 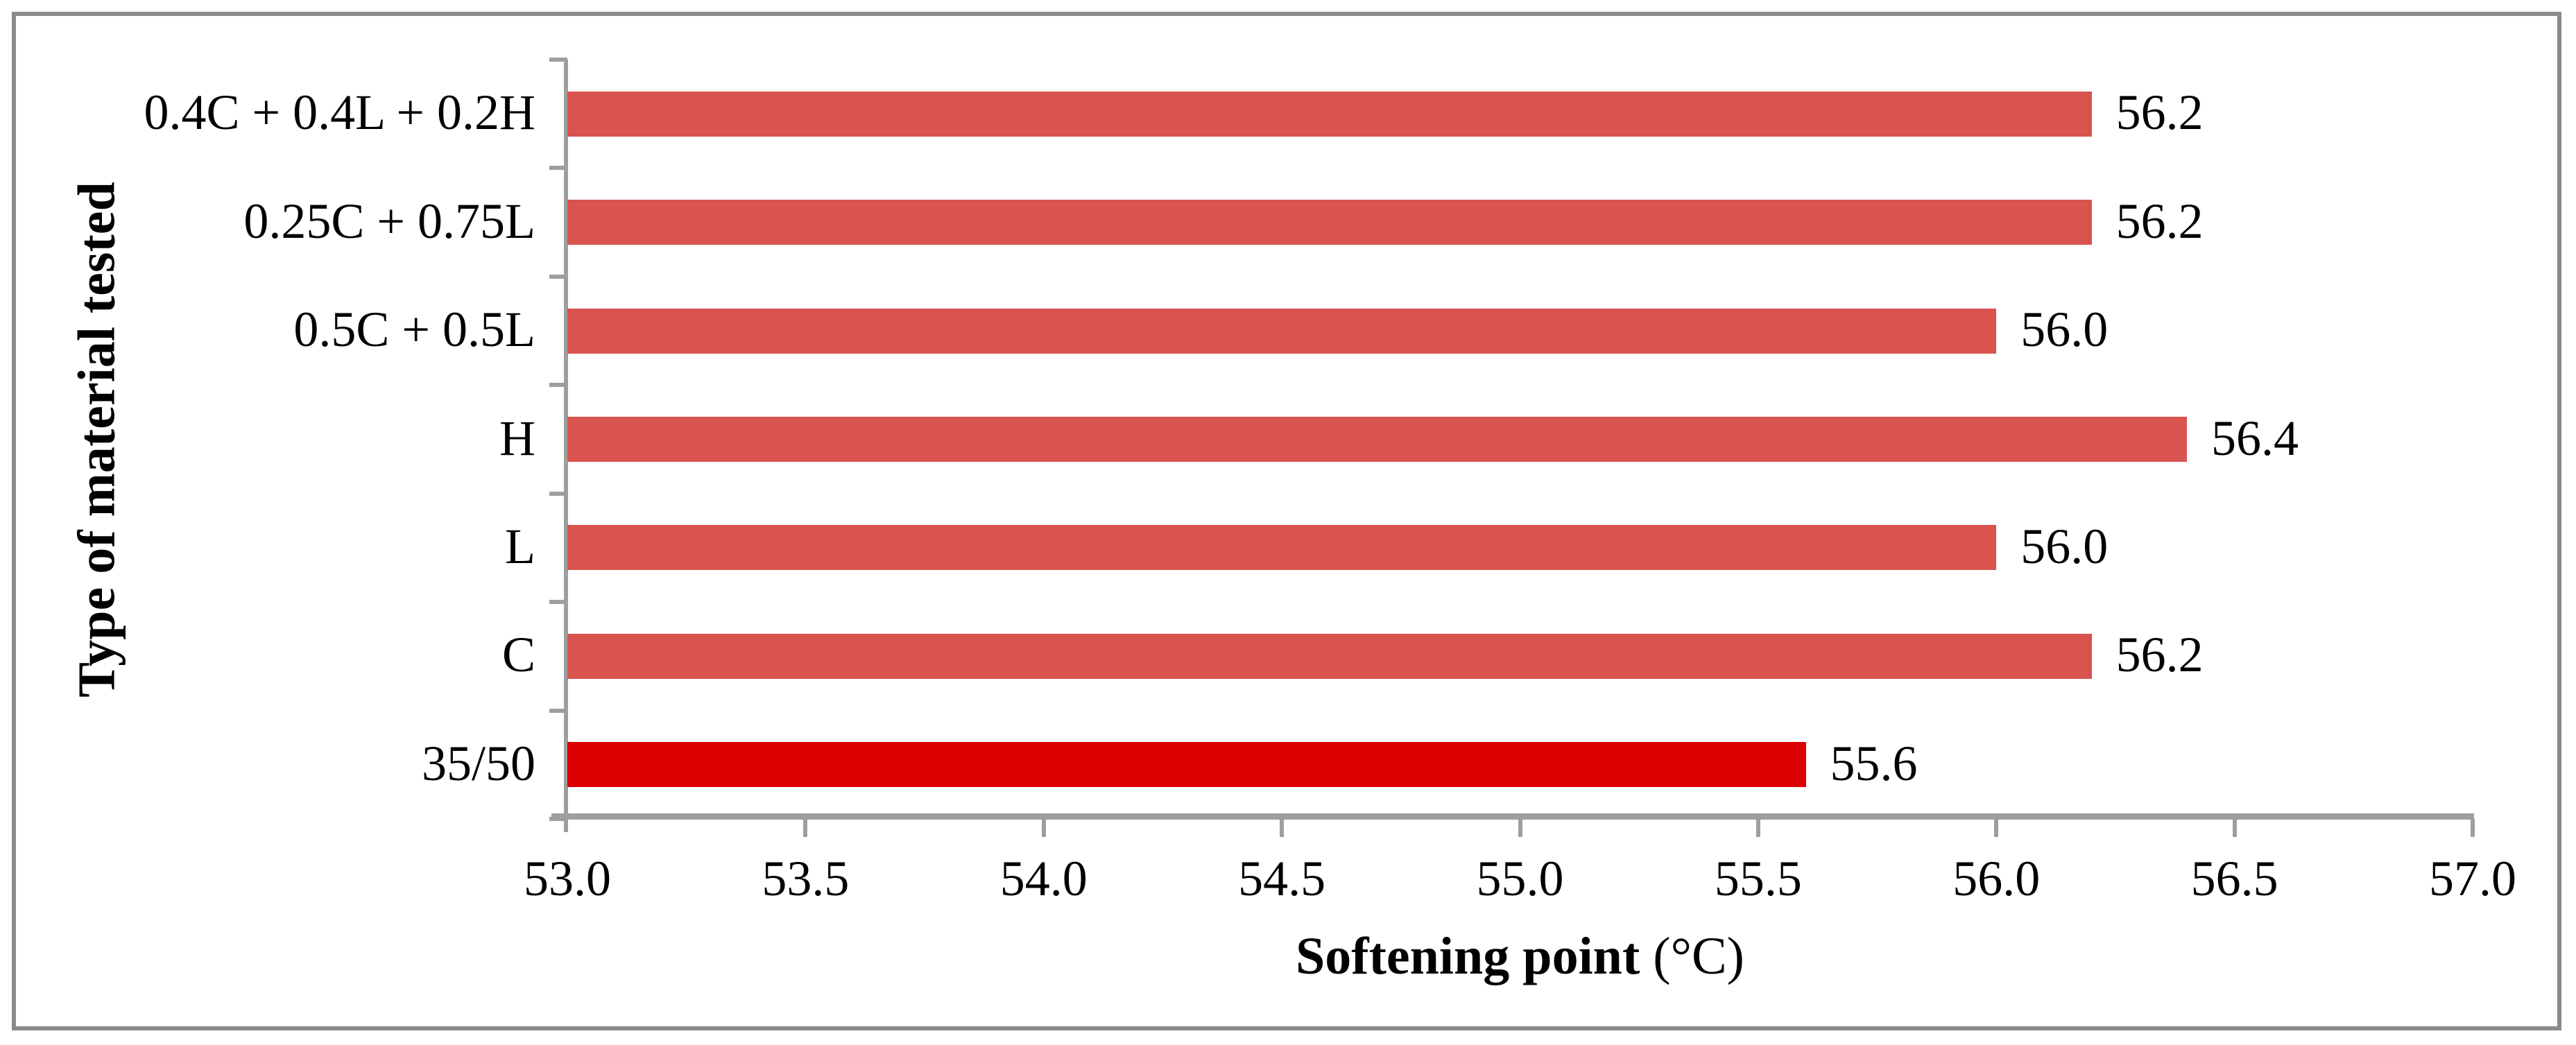 What do you see at coordinates (2254, 438) in the screenshot?
I see `value-label: 56.4` at bounding box center [2254, 438].